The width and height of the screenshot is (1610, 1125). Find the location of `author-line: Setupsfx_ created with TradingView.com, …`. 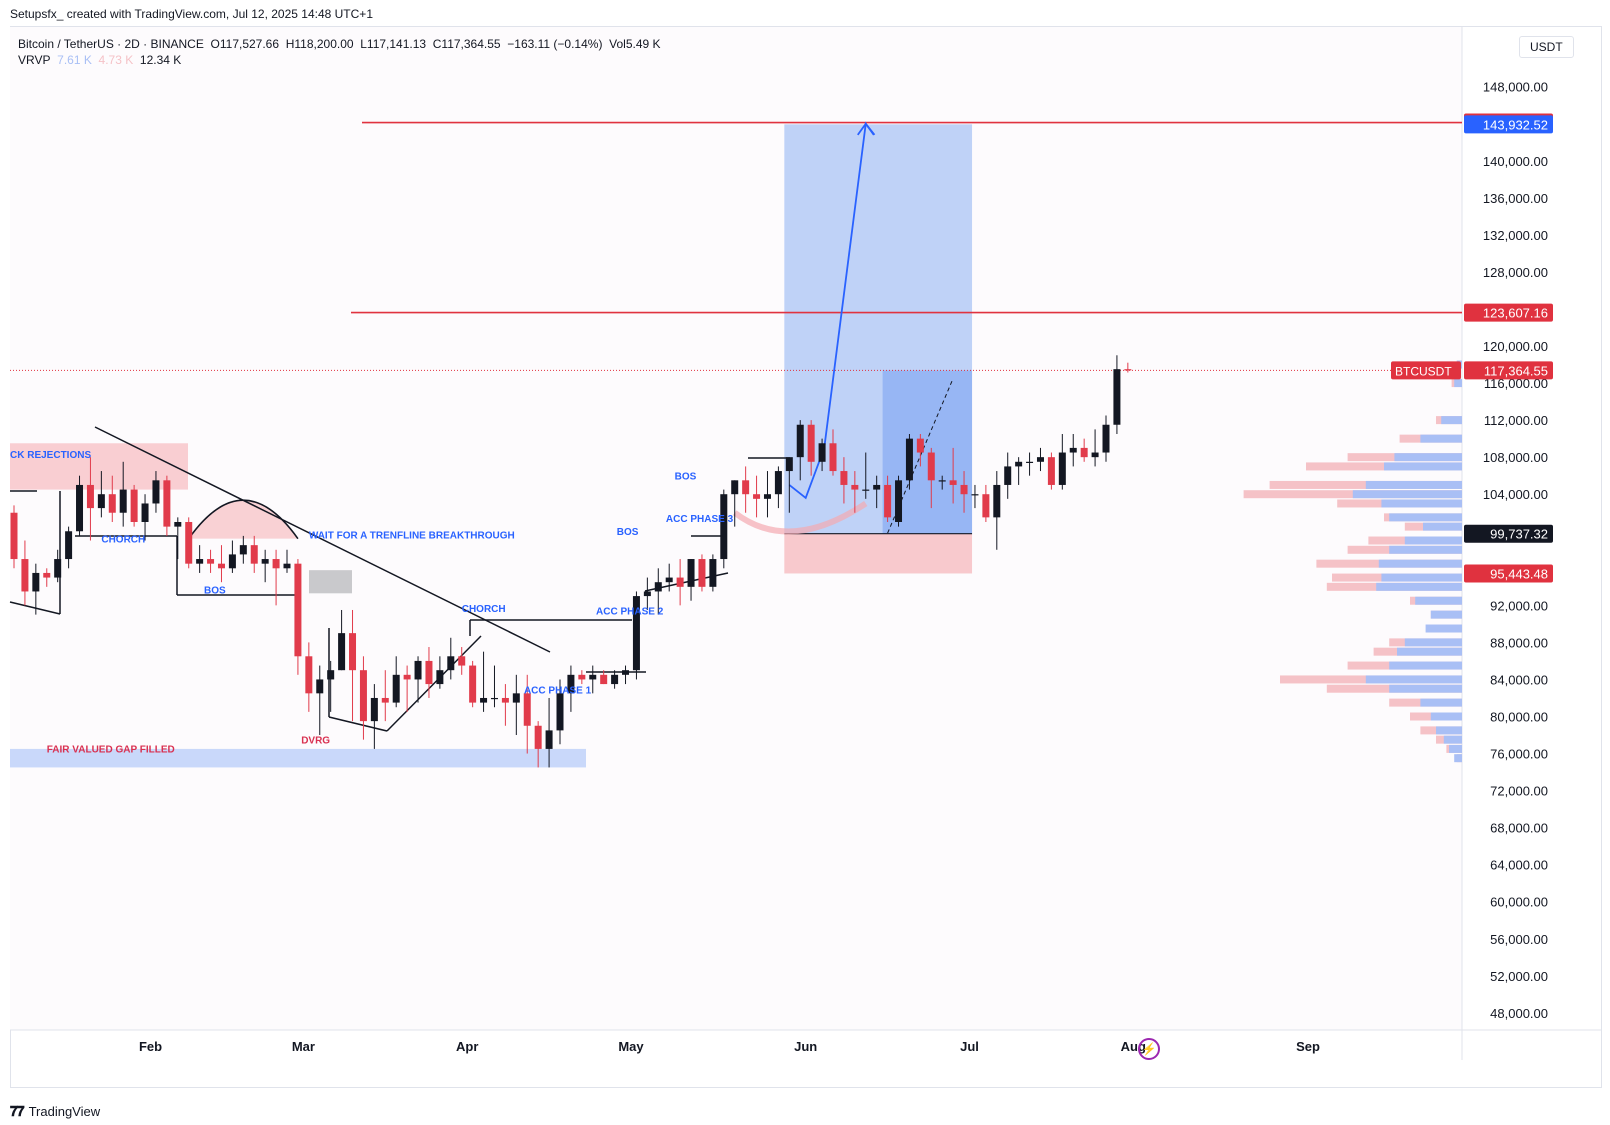

author-line: Setupsfx_ created with TradingView.com, … is located at coordinates (191, 14).